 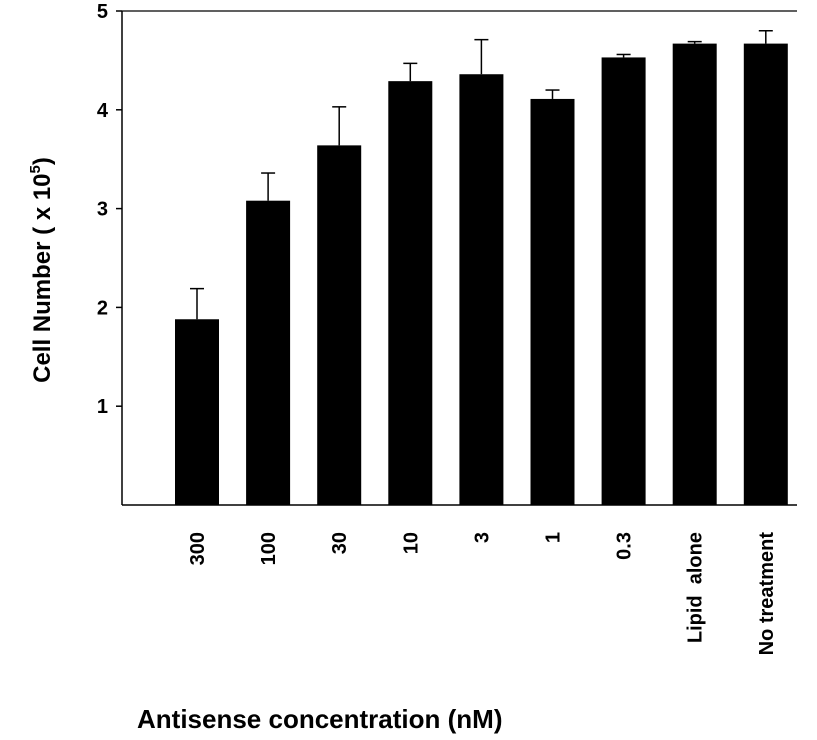 I want to click on y-tick-label: 4, so click(x=103, y=111).